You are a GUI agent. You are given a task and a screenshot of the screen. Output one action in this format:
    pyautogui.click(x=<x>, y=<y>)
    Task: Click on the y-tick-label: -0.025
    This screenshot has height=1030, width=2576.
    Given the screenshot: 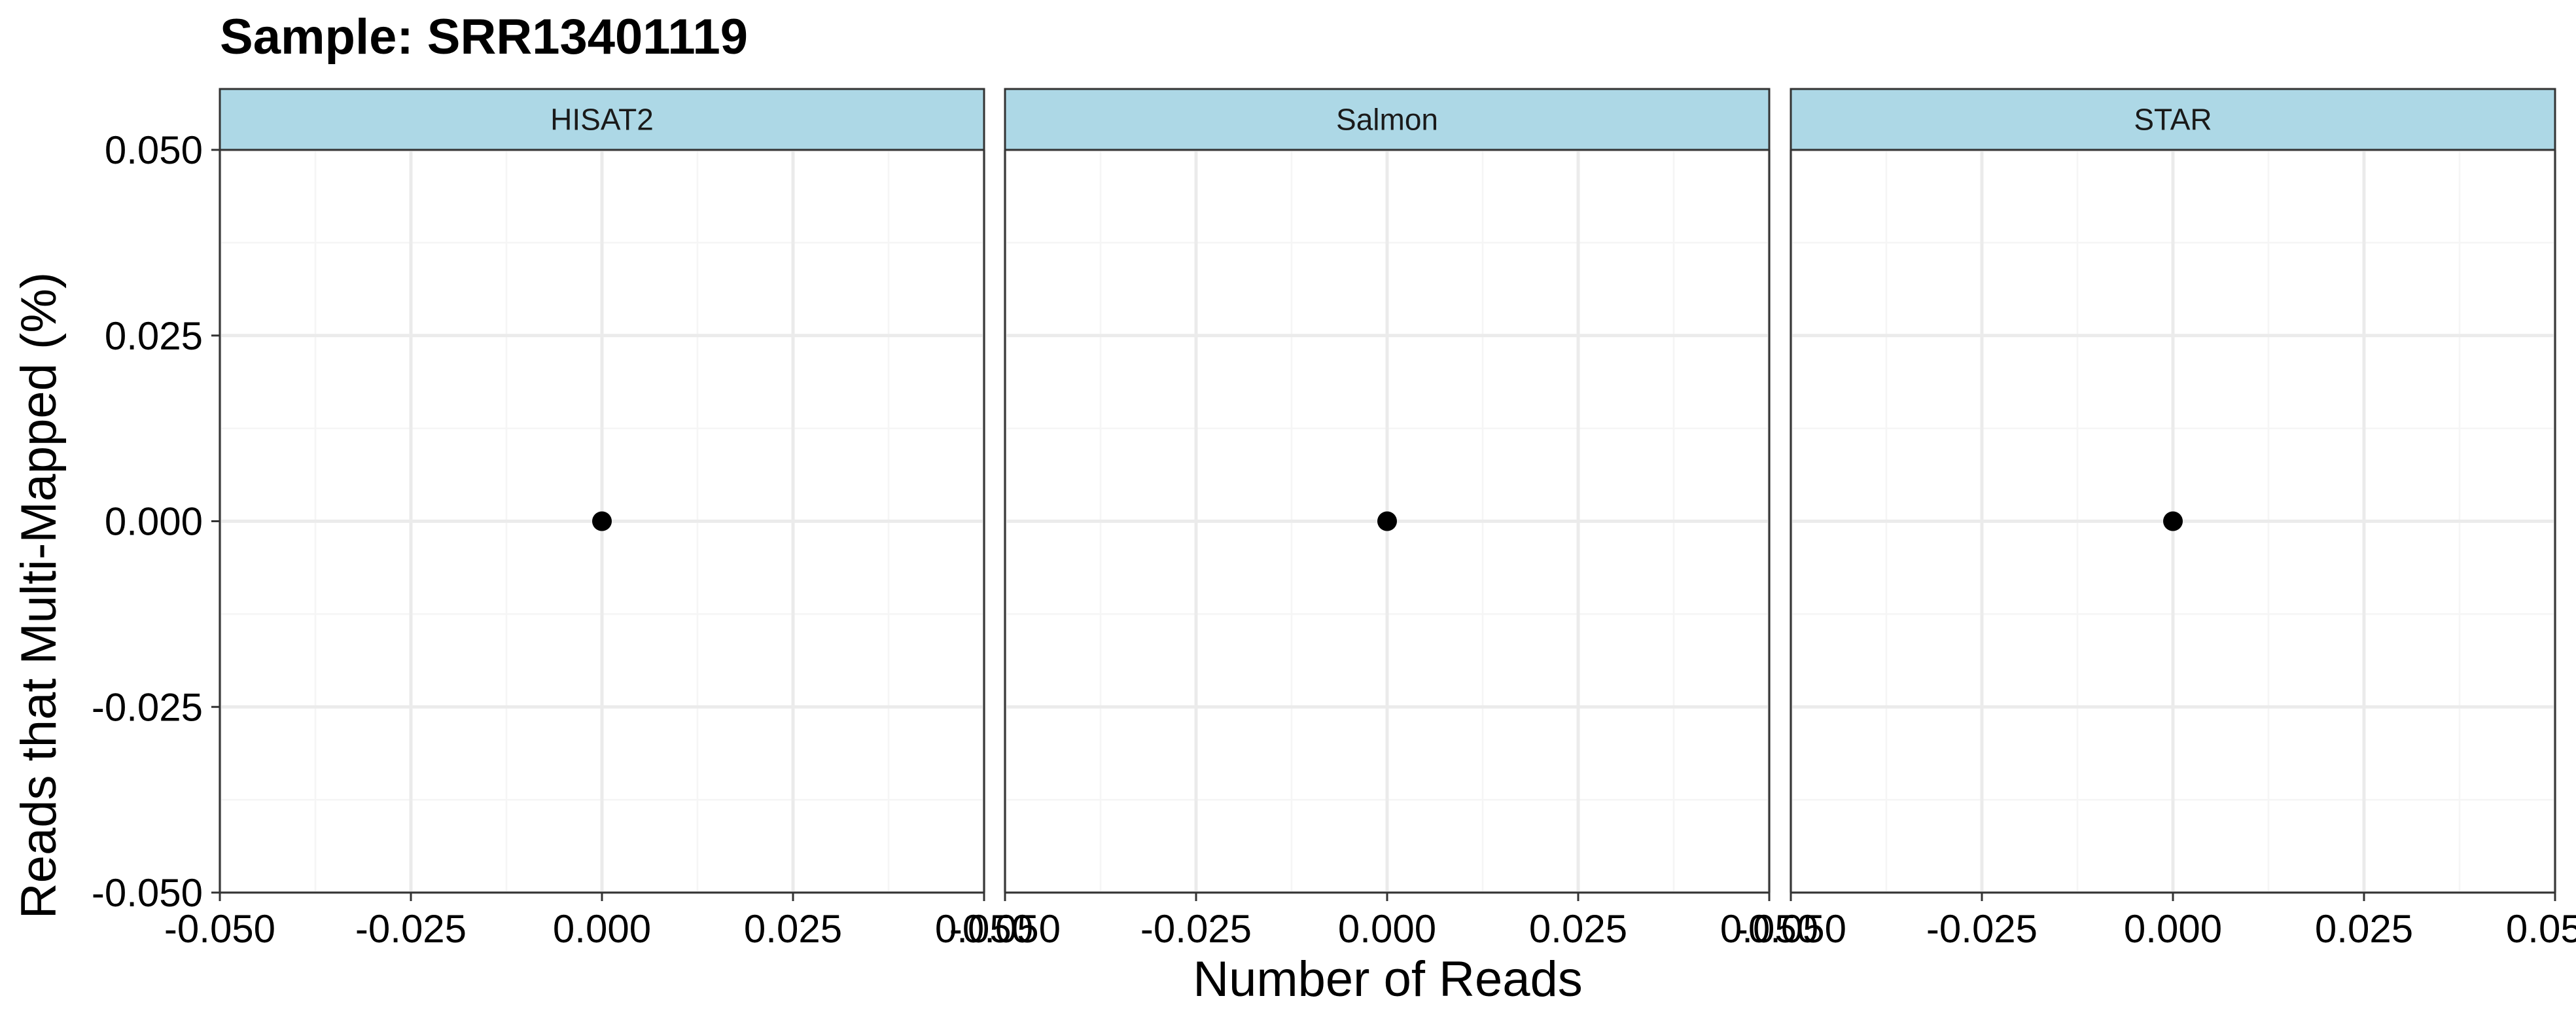 What is the action you would take?
    pyautogui.click(x=147, y=707)
    